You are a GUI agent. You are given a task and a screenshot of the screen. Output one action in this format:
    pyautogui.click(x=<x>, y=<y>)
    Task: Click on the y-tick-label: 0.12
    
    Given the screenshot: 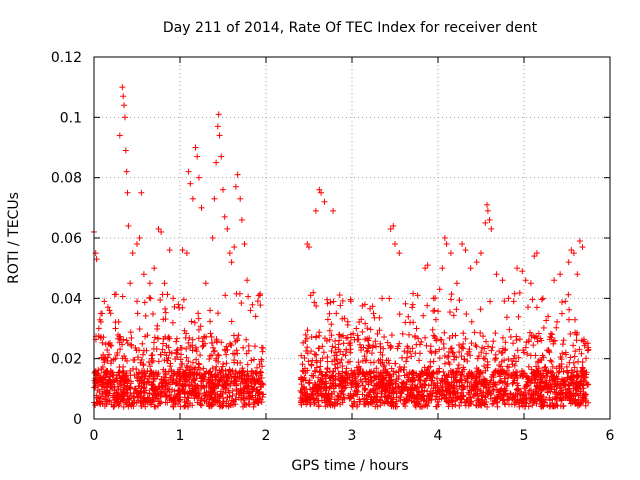 What is the action you would take?
    pyautogui.click(x=66, y=58)
    